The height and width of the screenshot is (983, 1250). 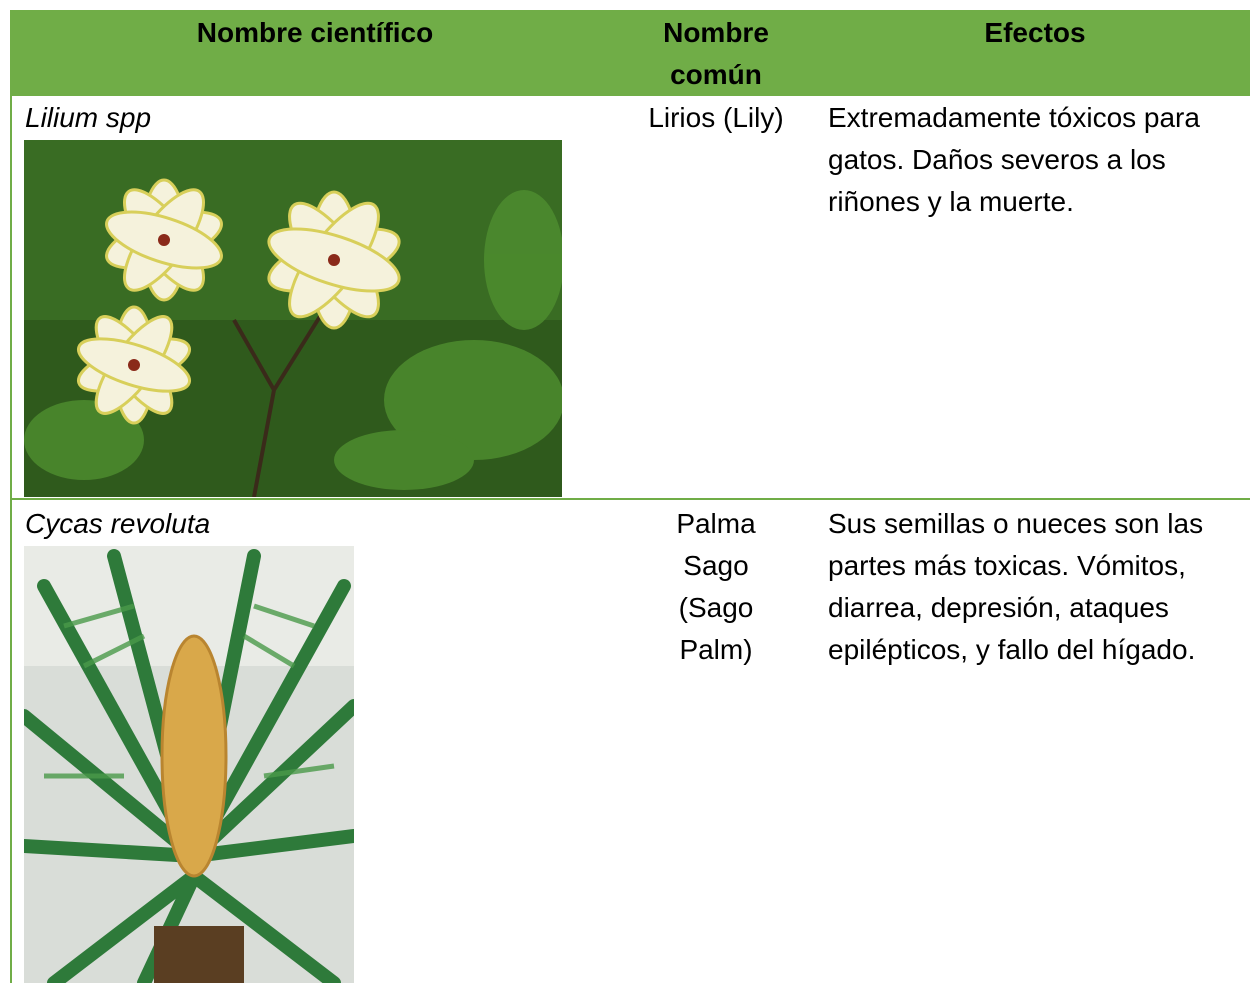 I want to click on scientific-name: Cycas revoluta, so click(x=118, y=523).